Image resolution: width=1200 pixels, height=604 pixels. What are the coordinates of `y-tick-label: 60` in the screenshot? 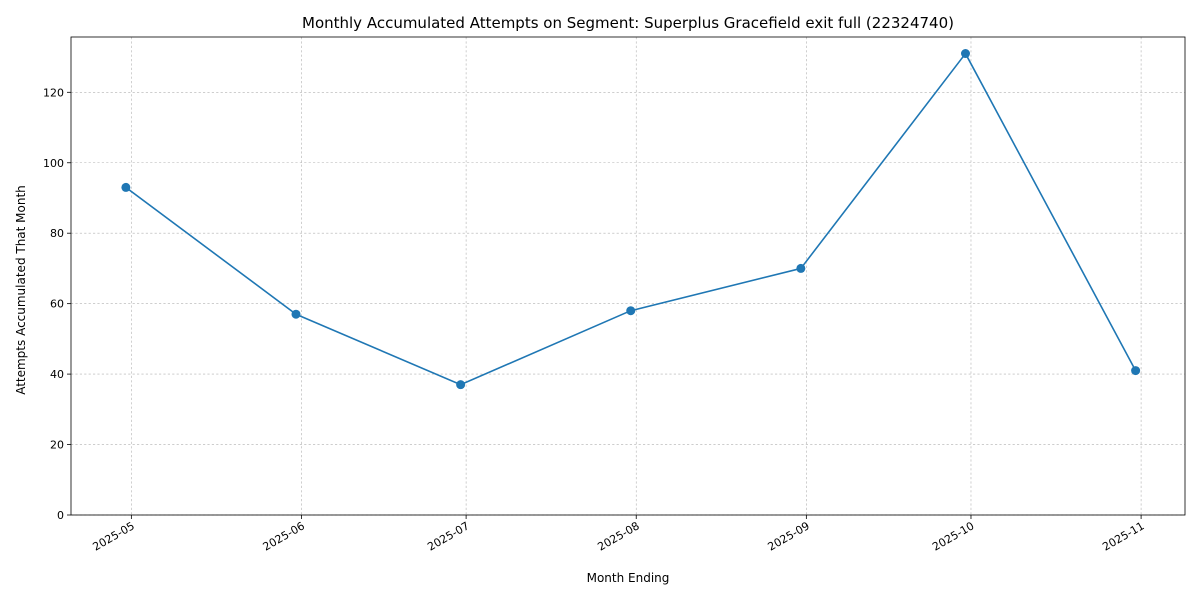 It's located at (57, 304).